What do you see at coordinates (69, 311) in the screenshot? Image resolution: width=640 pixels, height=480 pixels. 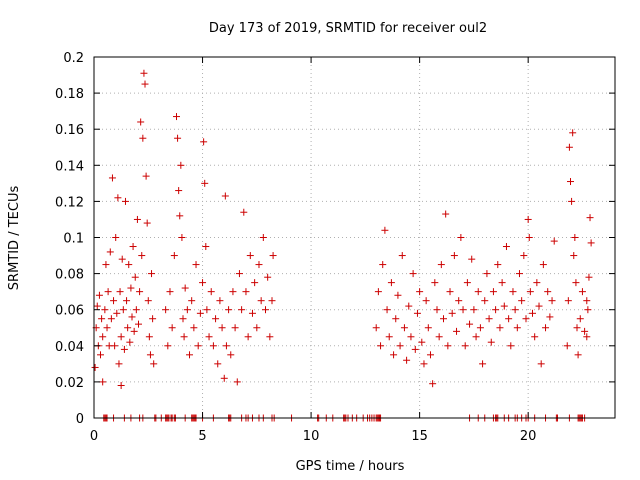 I see `y-tick-label: 0.06` at bounding box center [69, 311].